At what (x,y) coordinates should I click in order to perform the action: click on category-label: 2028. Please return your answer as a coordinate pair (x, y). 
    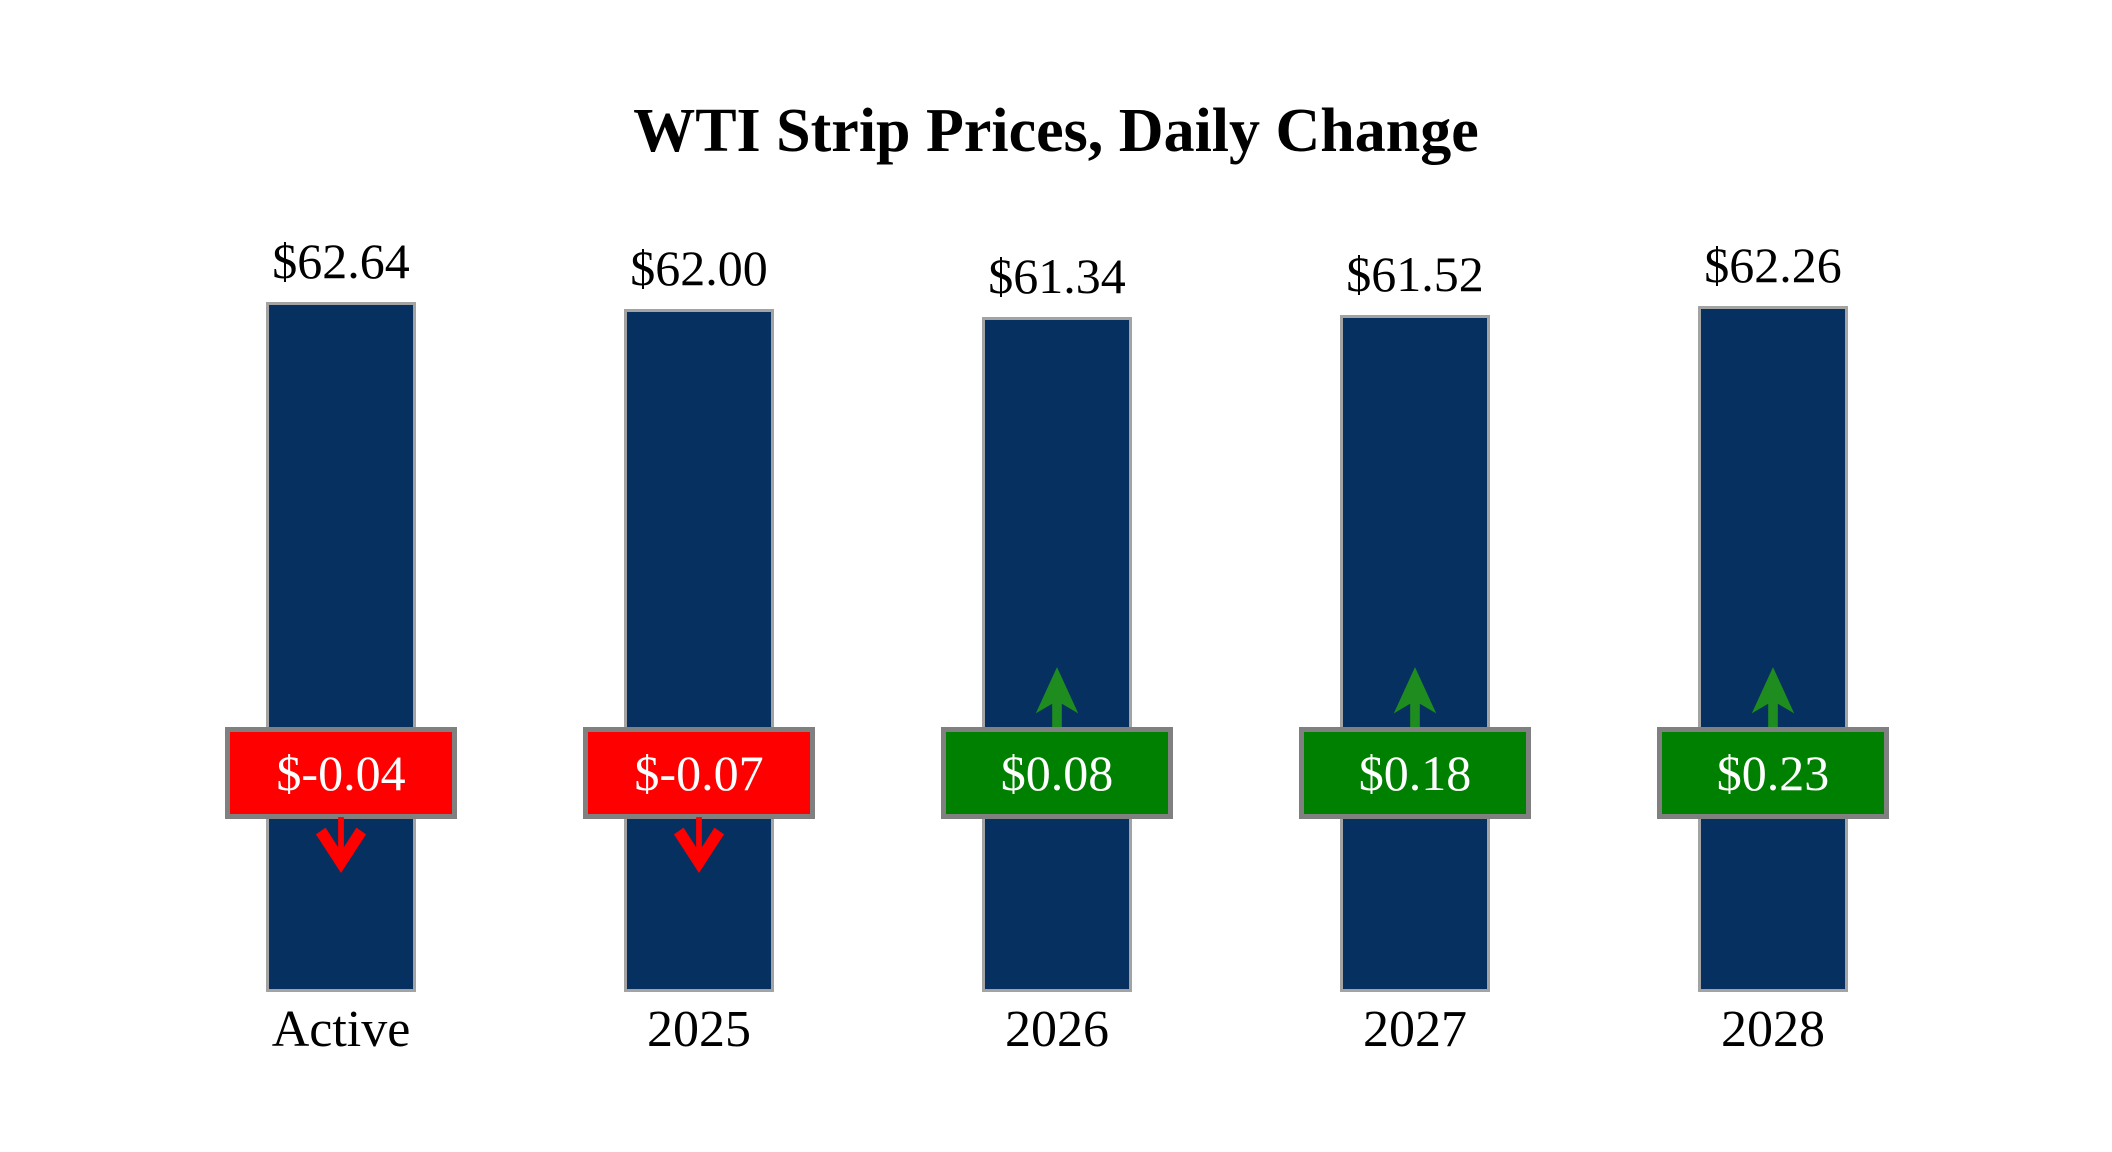
    Looking at the image, I should click on (1773, 1029).